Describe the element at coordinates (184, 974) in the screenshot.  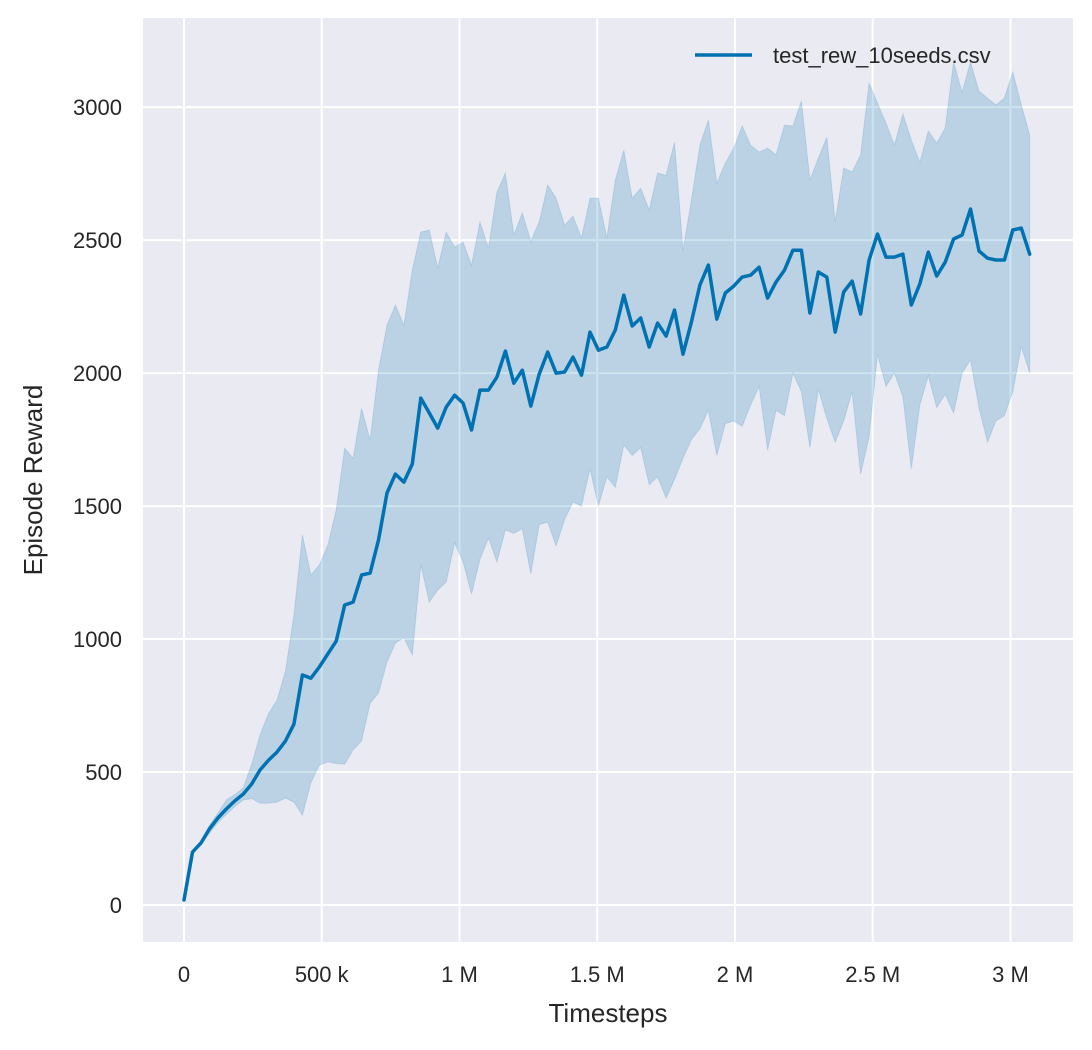
I see `x-tick-label: 0` at that location.